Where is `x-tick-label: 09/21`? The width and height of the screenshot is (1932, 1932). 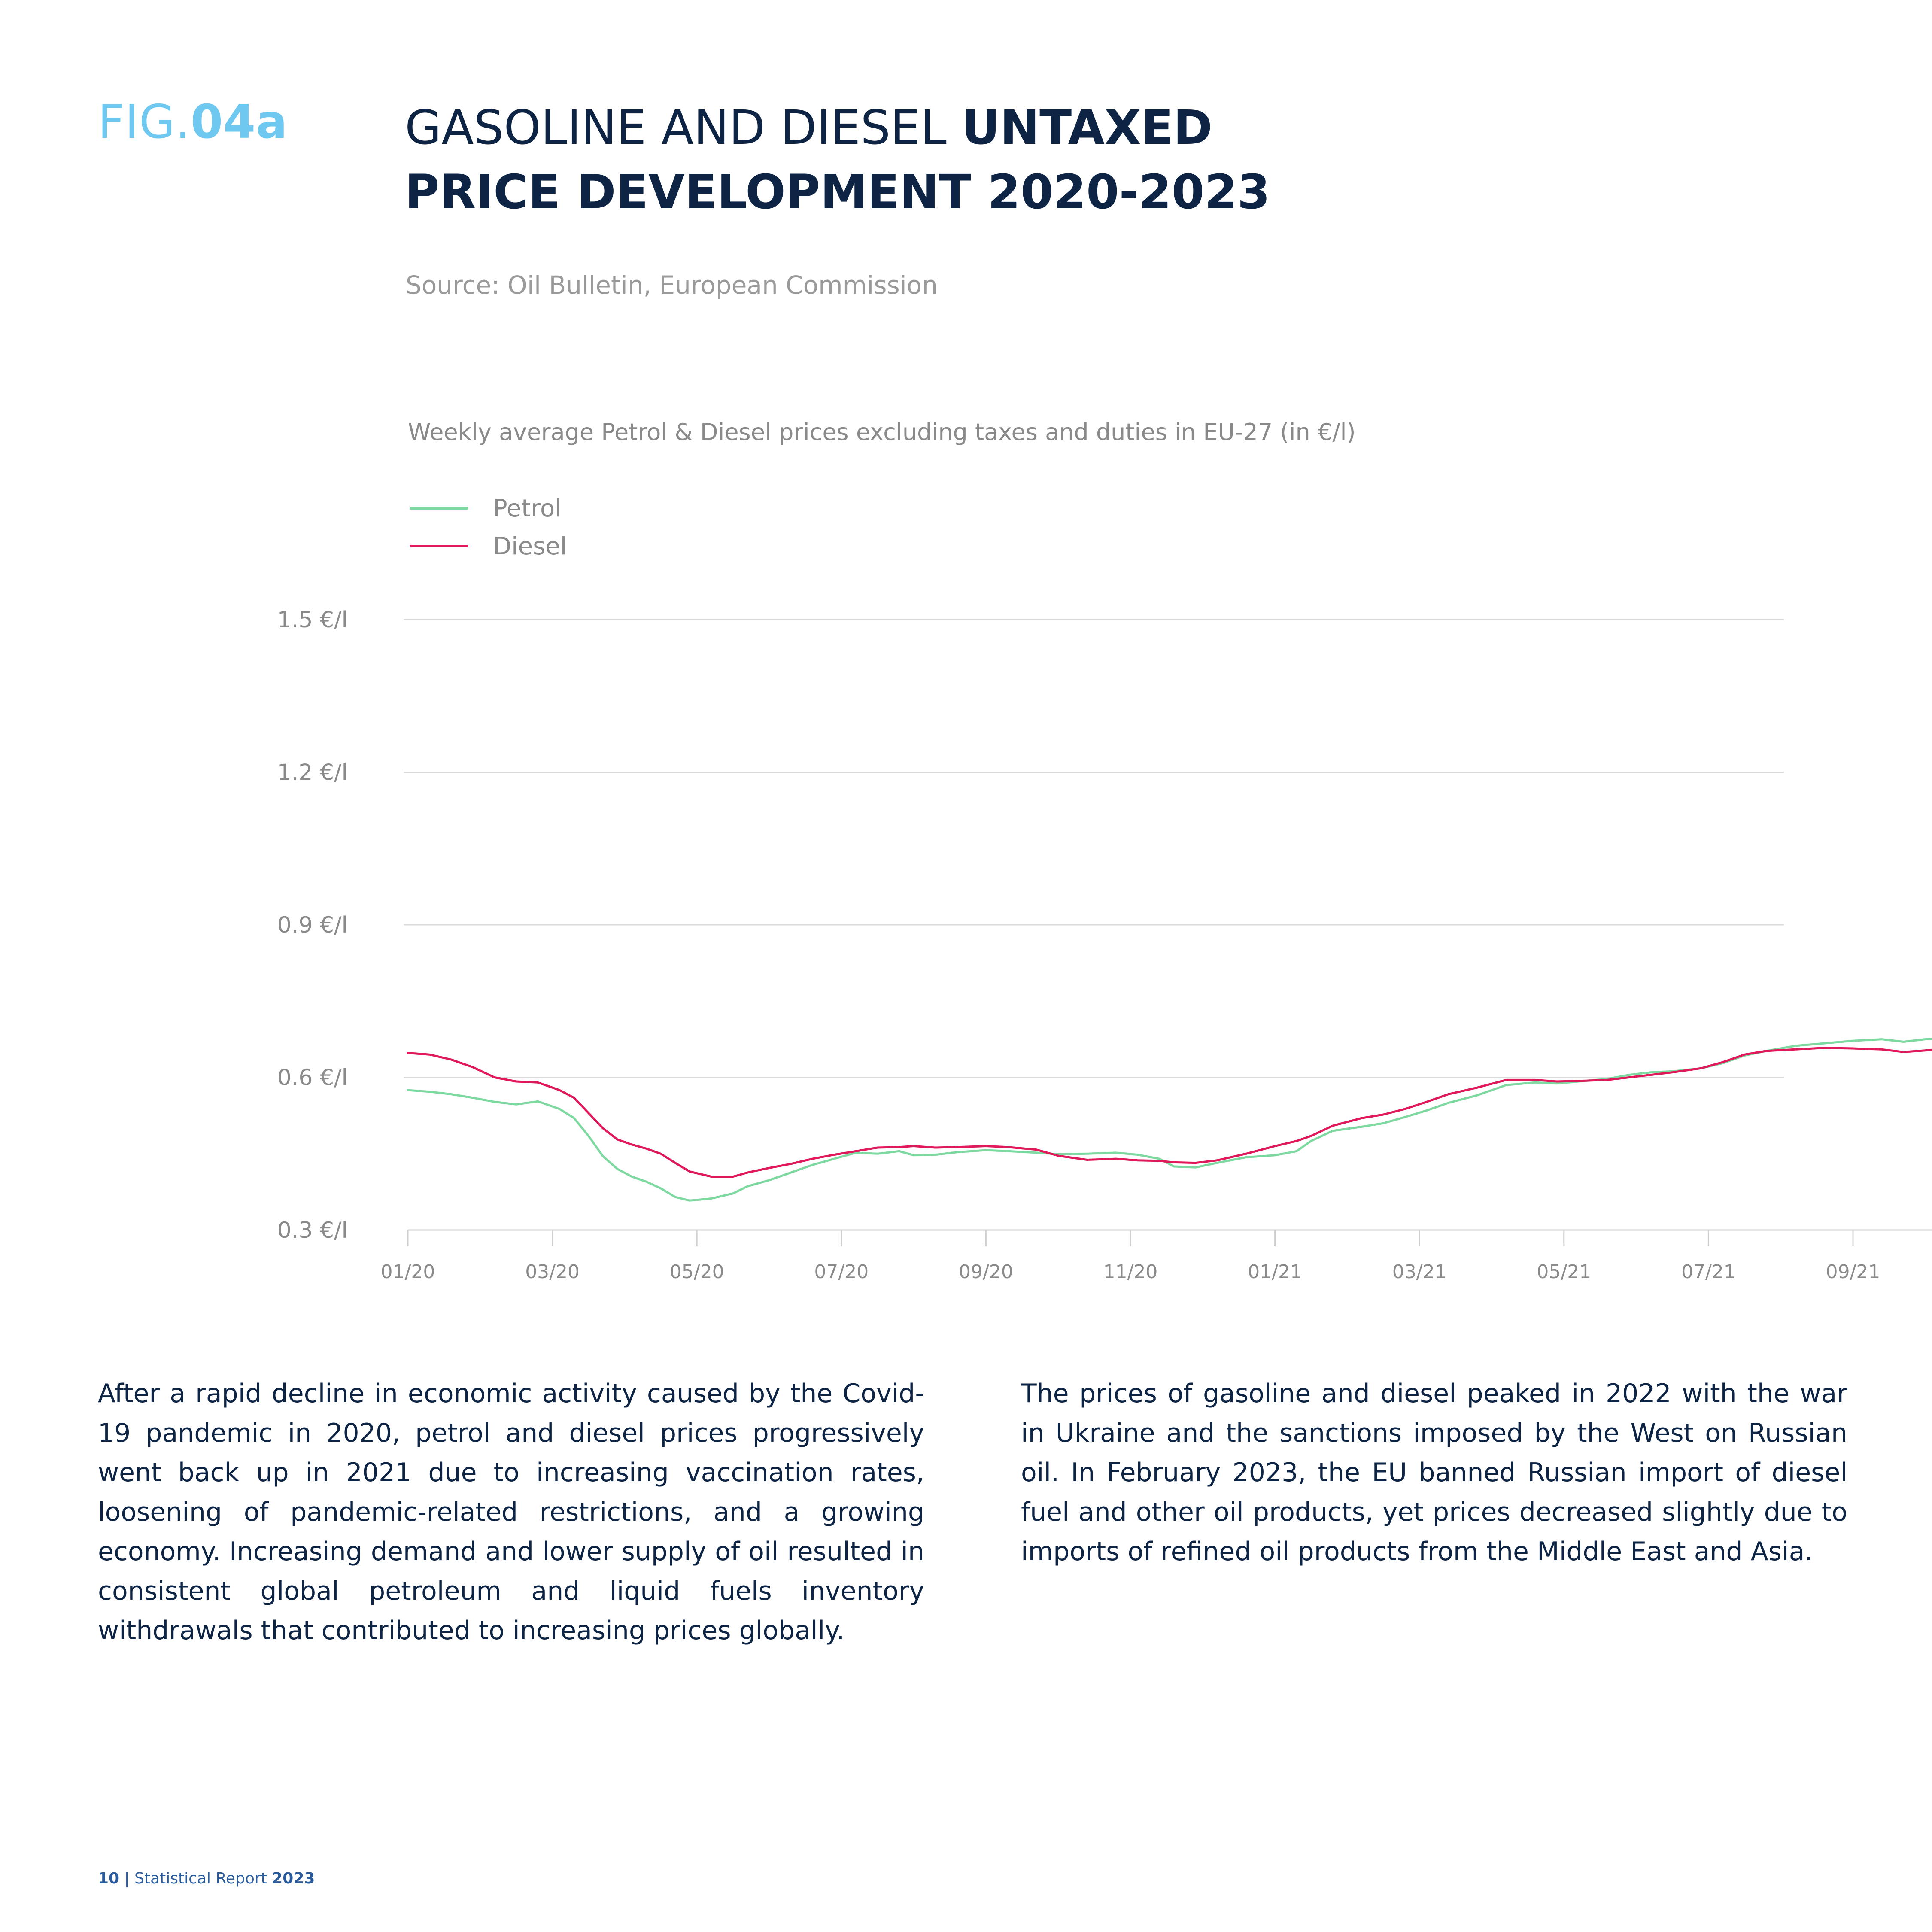
x-tick-label: 09/21 is located at coordinates (1853, 1272).